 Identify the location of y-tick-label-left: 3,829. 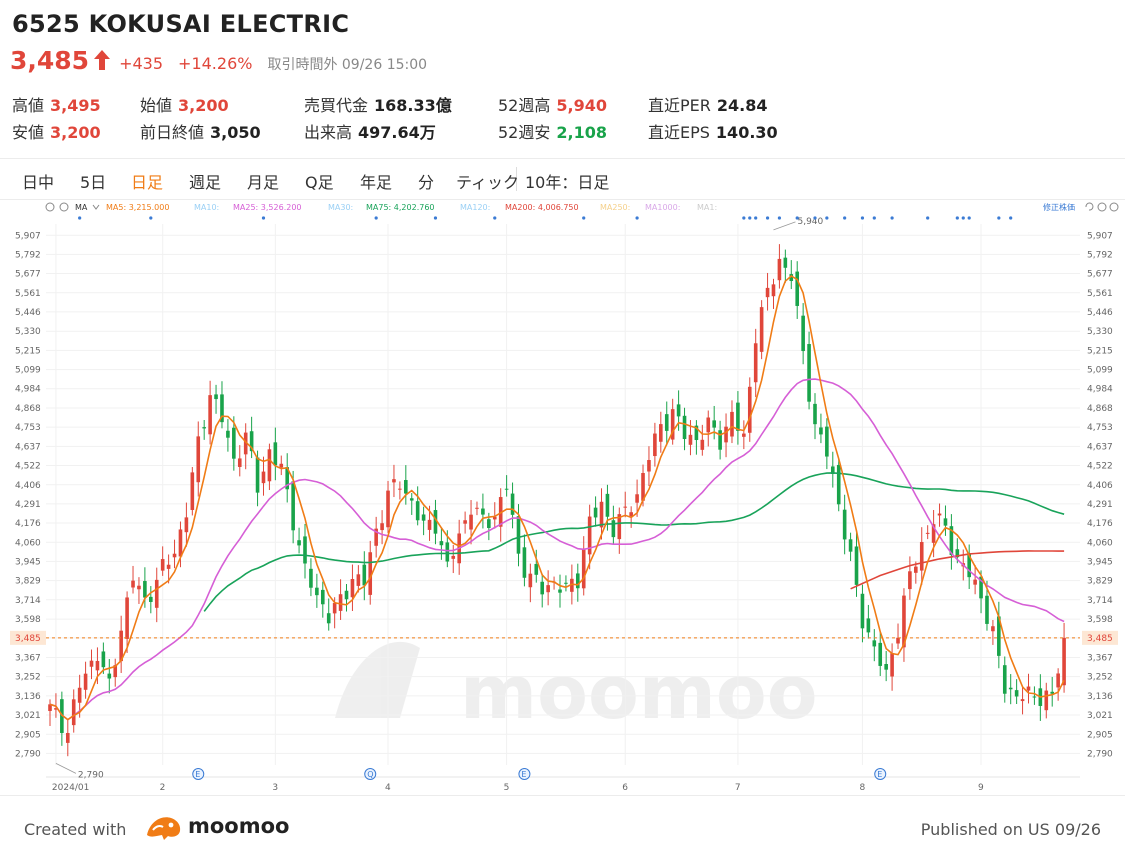
(28, 582).